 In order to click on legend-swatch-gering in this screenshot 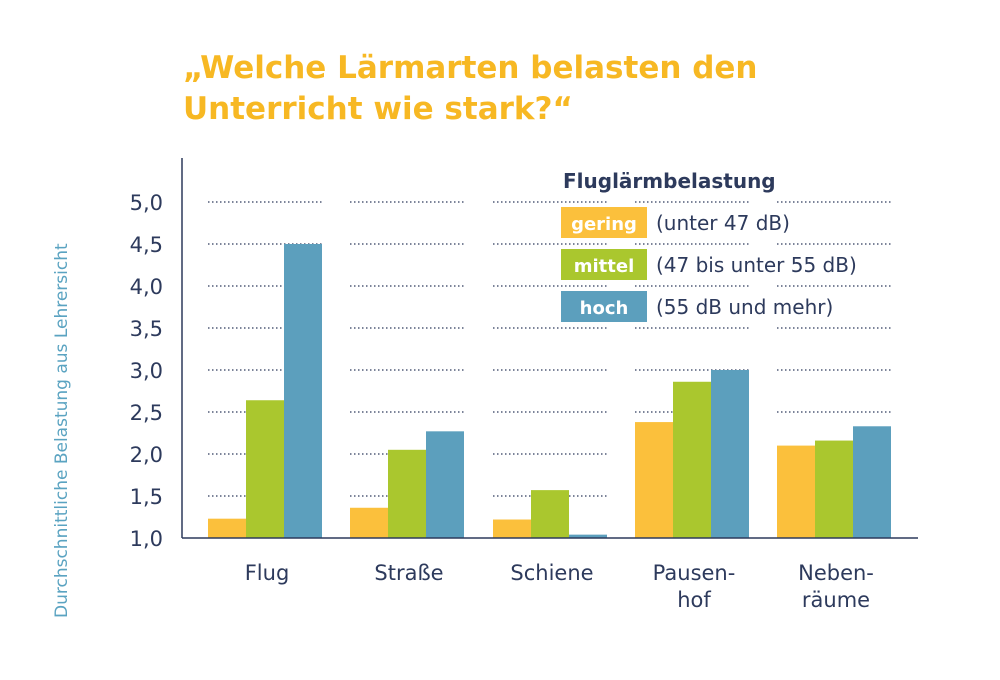, I will do `click(604, 222)`.